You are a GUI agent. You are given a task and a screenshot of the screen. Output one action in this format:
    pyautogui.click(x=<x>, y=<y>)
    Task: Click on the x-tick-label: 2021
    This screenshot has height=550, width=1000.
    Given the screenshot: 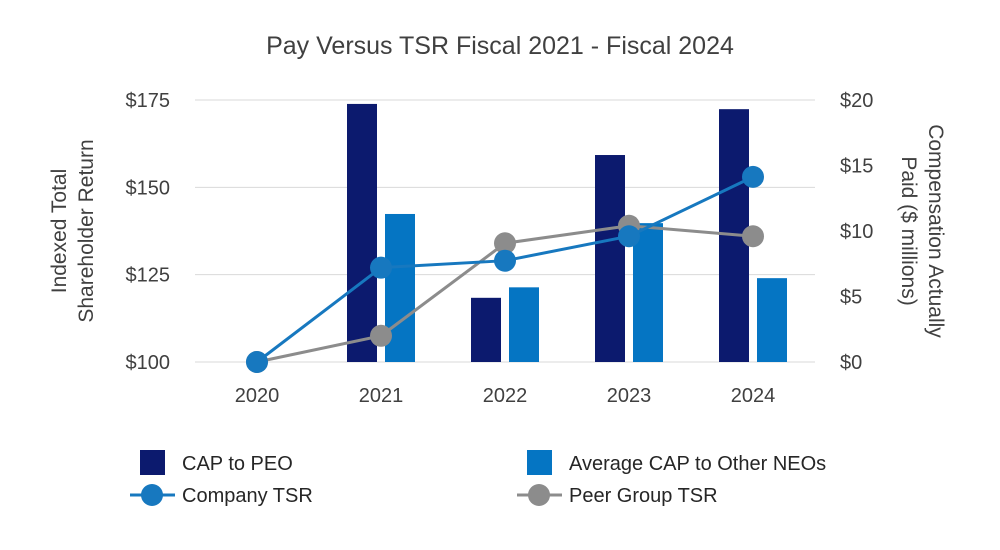 What is the action you would take?
    pyautogui.click(x=381, y=396)
    